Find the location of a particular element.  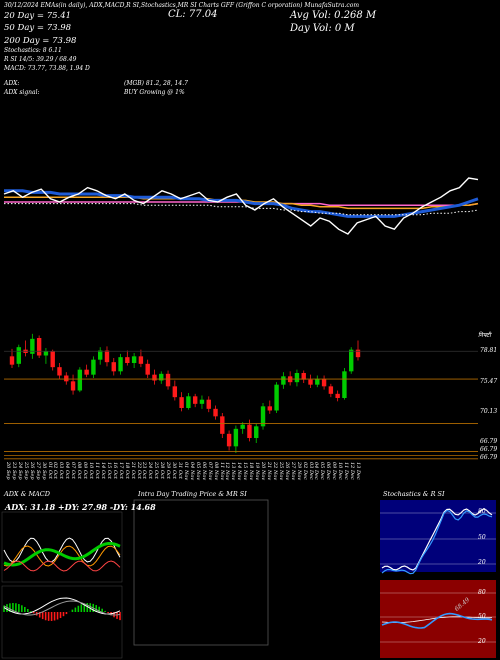

ema20-line is located at coordinates (241, 203).